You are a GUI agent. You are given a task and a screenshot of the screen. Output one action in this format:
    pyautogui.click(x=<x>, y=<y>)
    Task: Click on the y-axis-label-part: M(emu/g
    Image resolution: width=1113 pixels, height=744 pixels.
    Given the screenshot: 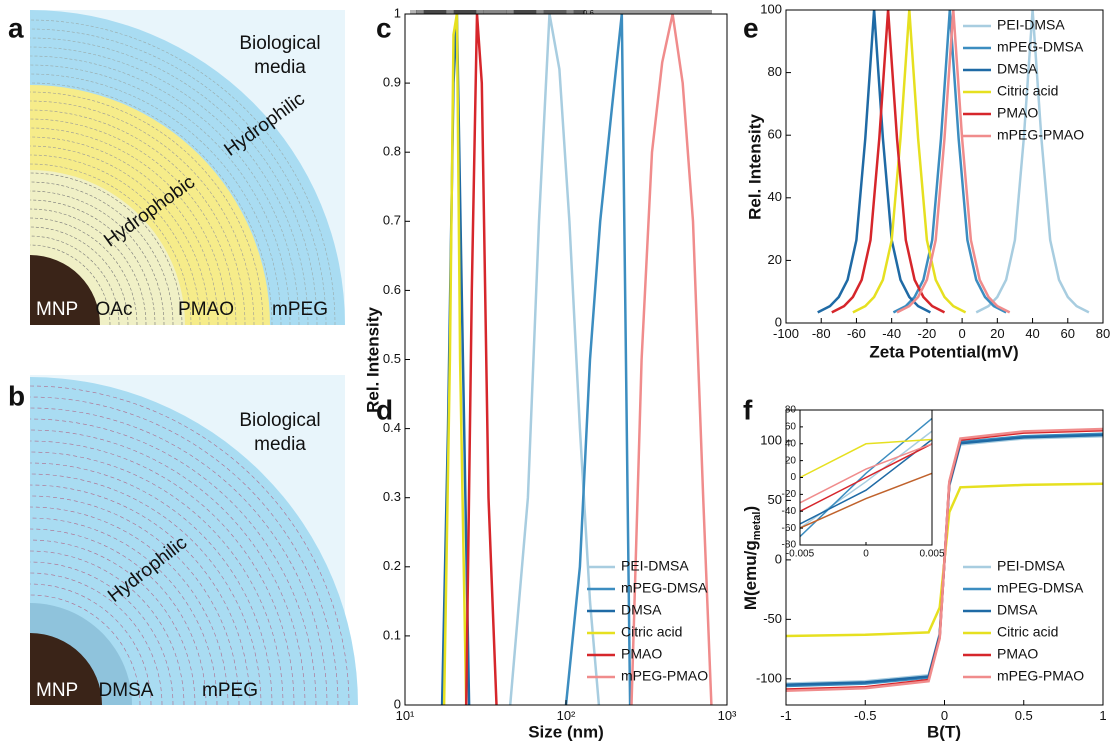 What is the action you would take?
    pyautogui.click(x=750, y=575)
    